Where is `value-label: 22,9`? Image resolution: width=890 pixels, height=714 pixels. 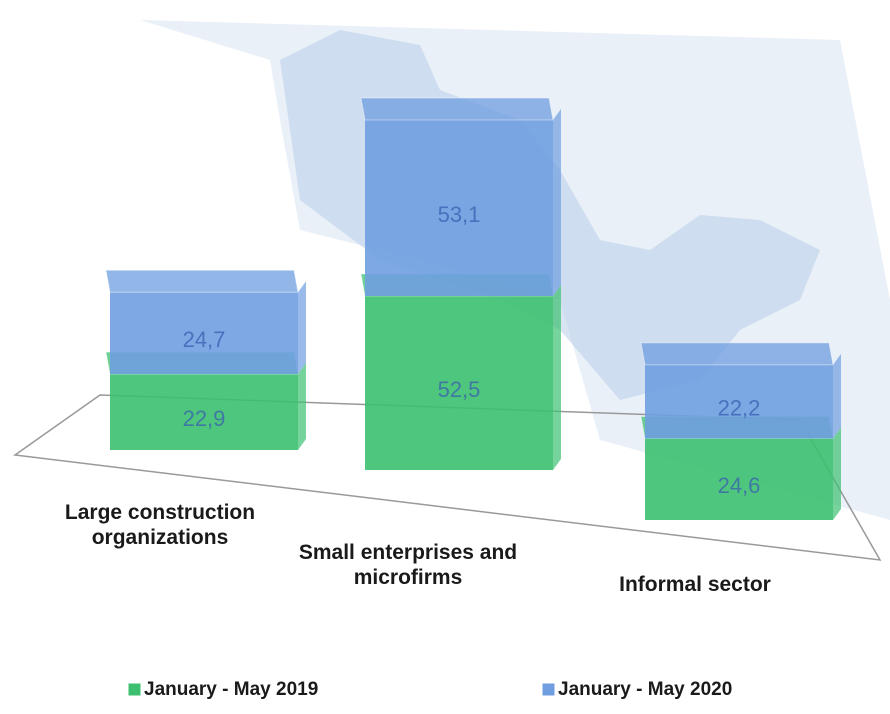
value-label: 22,9 is located at coordinates (204, 418).